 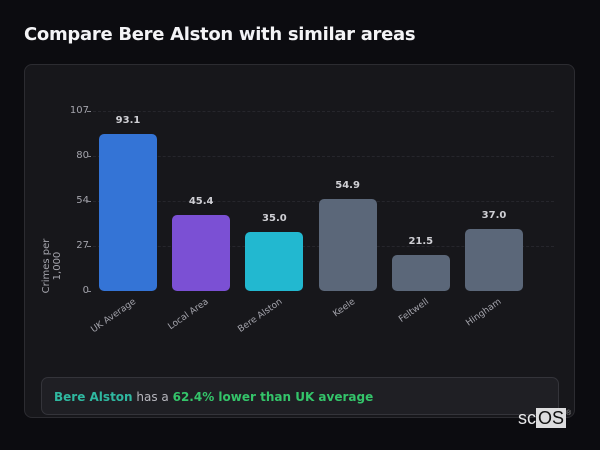 What do you see at coordinates (551, 418) in the screenshot?
I see `logo-highlight: OS` at bounding box center [551, 418].